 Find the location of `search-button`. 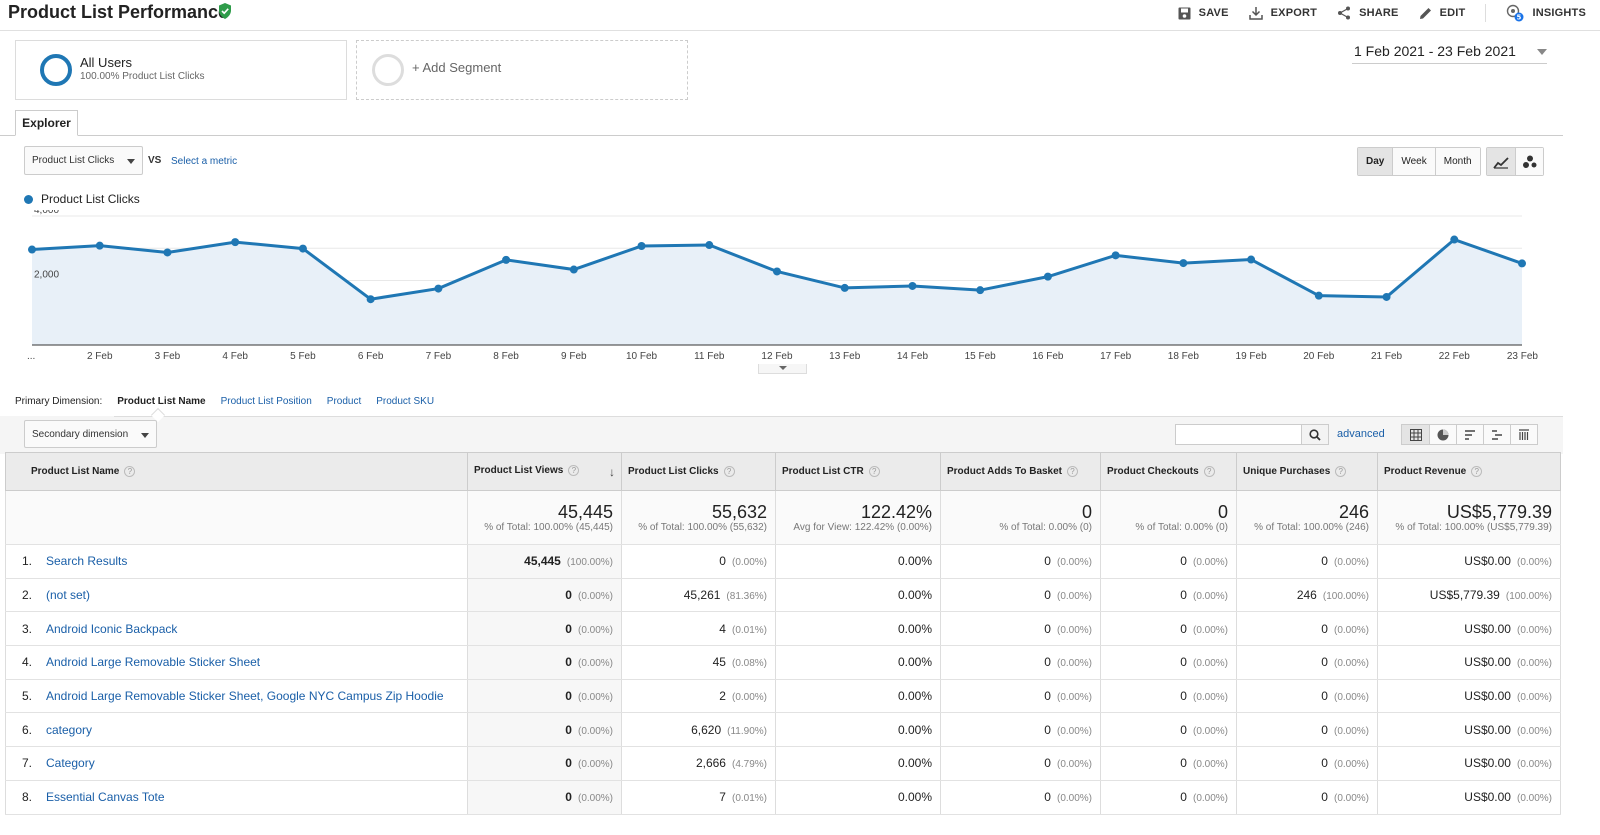

search-button is located at coordinates (1315, 434).